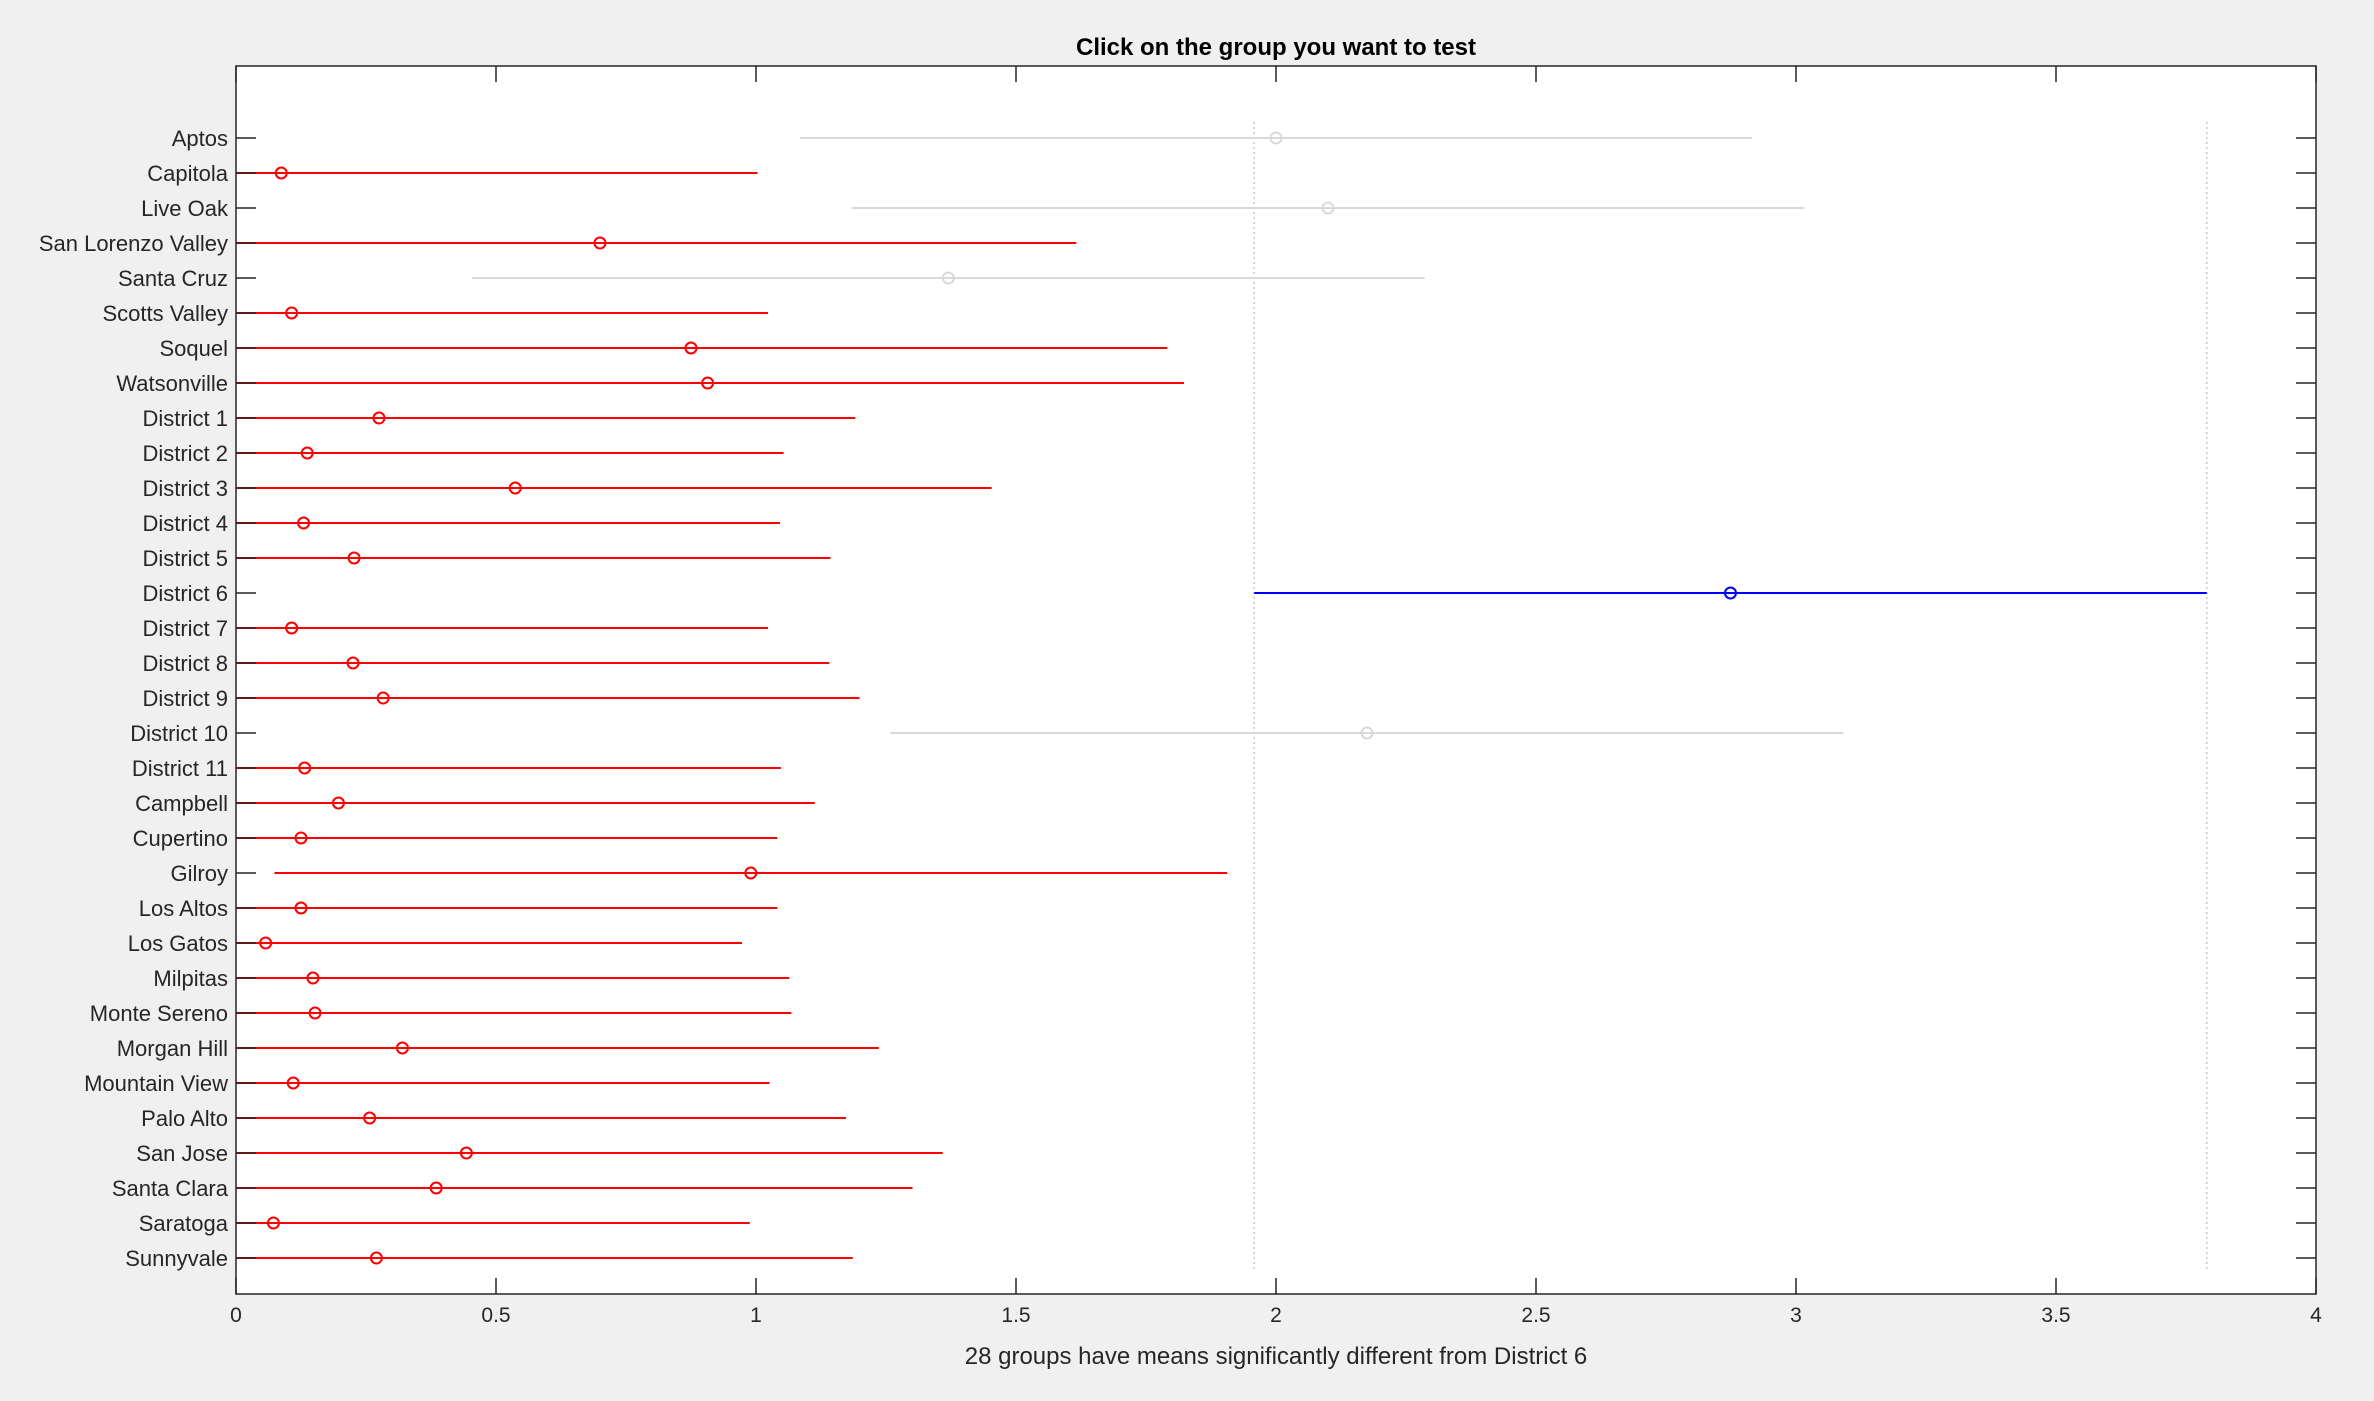 This screenshot has height=1401, width=2374. I want to click on y-tick-label: Morgan Hill, so click(172, 1048).